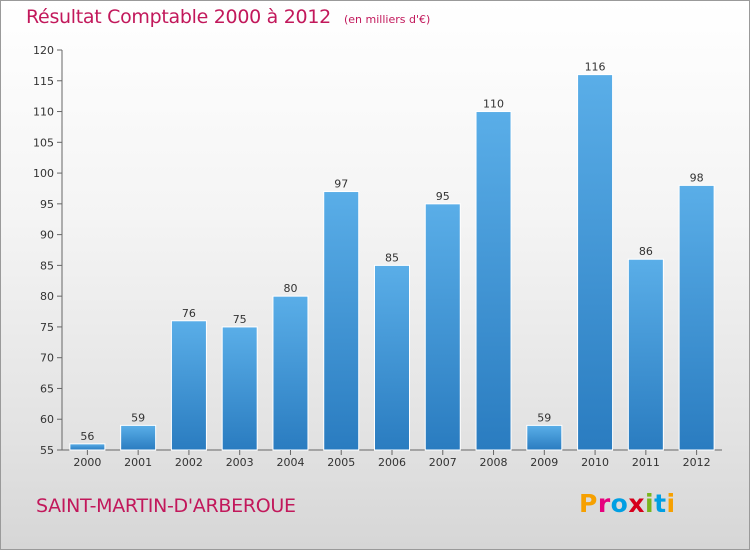 This screenshot has height=550, width=750. Describe the element at coordinates (240, 462) in the screenshot. I see `x-tick-label: 2003` at that location.